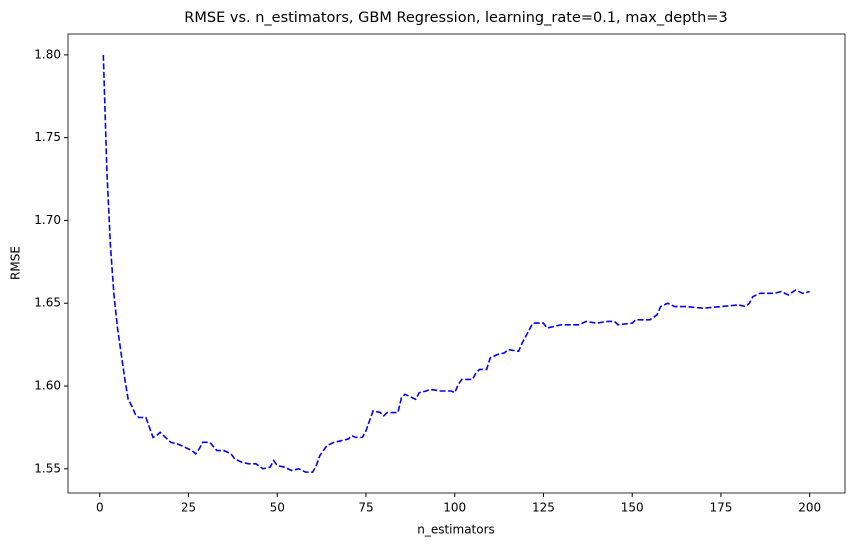 This screenshot has width=855, height=547. Describe the element at coordinates (100, 508) in the screenshot. I see `x-tick-label: 0` at that location.